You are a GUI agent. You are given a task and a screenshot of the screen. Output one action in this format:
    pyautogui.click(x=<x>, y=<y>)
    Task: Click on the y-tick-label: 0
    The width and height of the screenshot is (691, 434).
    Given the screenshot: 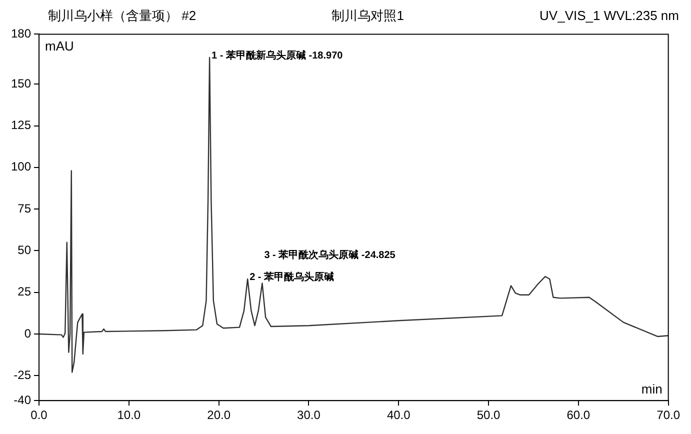 What is the action you would take?
    pyautogui.click(x=28, y=333)
    